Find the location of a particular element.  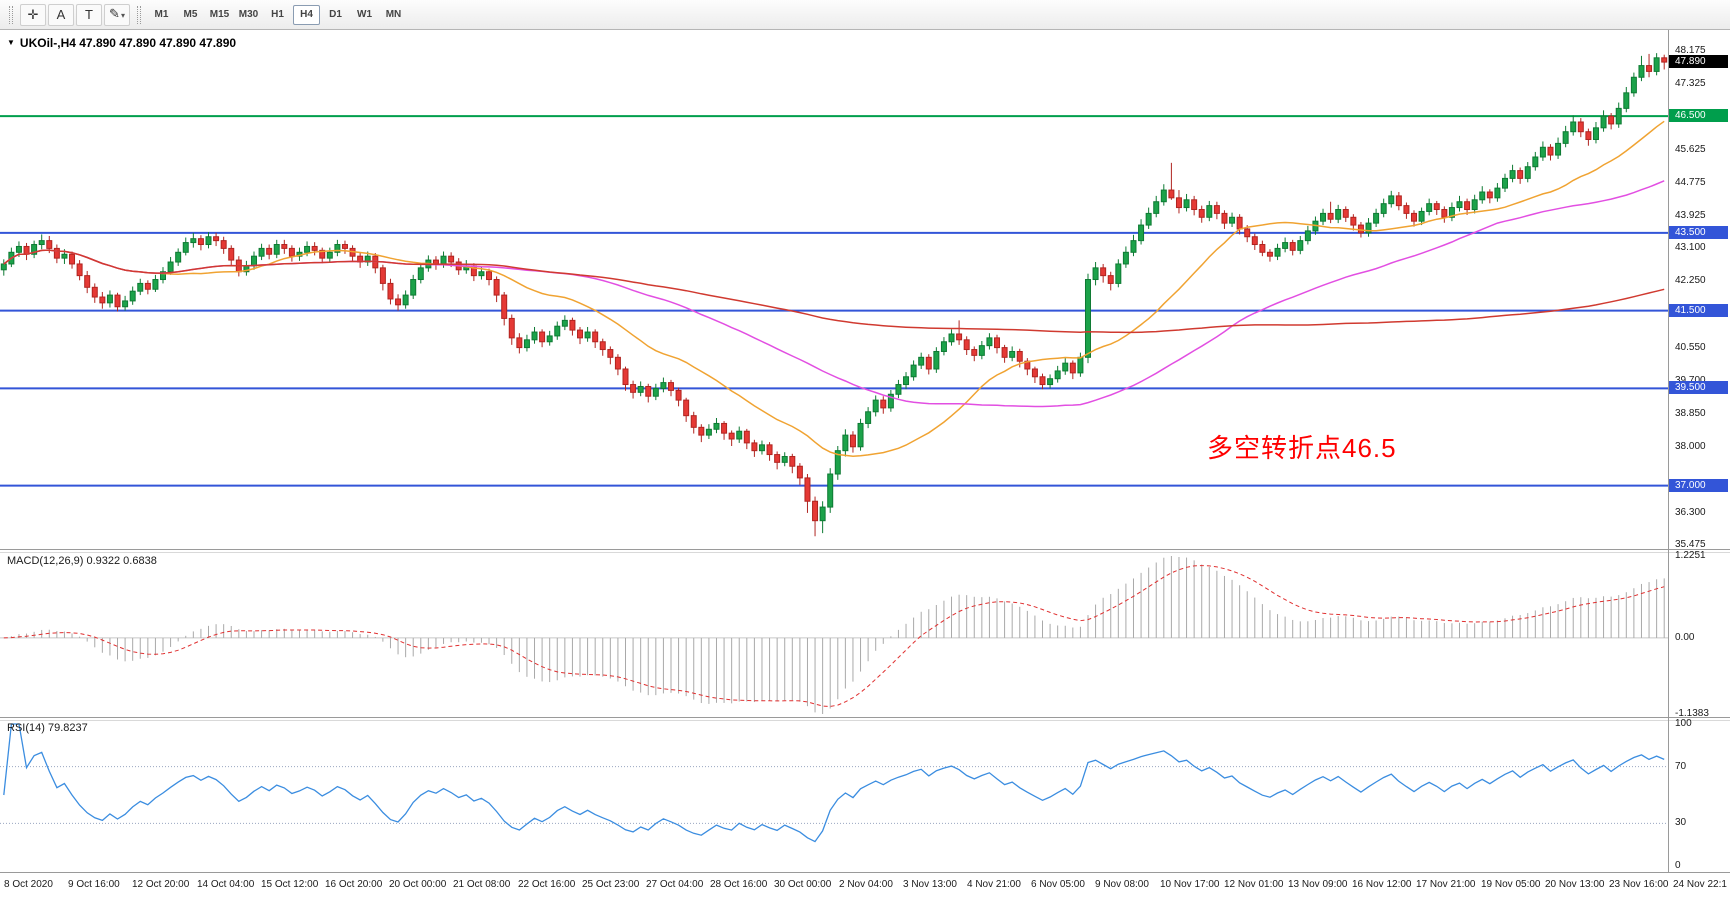

time-label: 6 Nov 05:00 is located at coordinates (1058, 884).